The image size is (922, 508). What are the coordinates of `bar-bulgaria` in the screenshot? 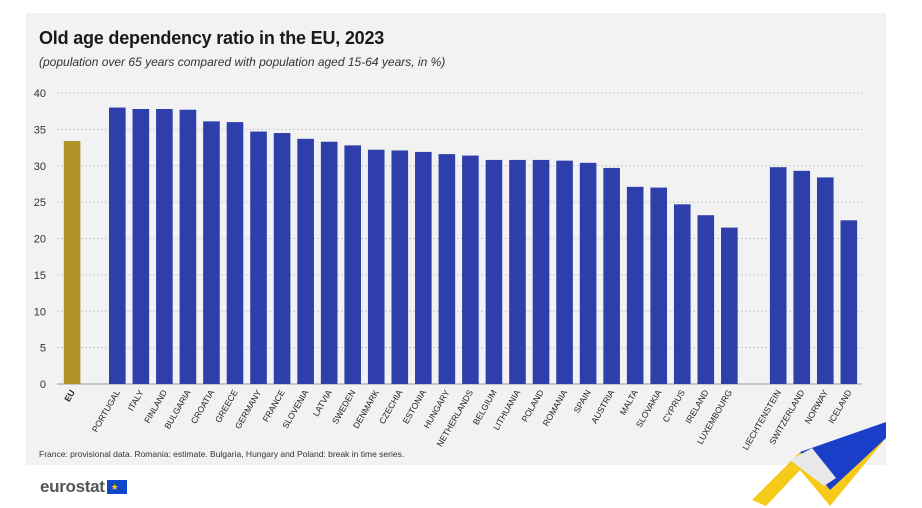 It's located at (188, 247).